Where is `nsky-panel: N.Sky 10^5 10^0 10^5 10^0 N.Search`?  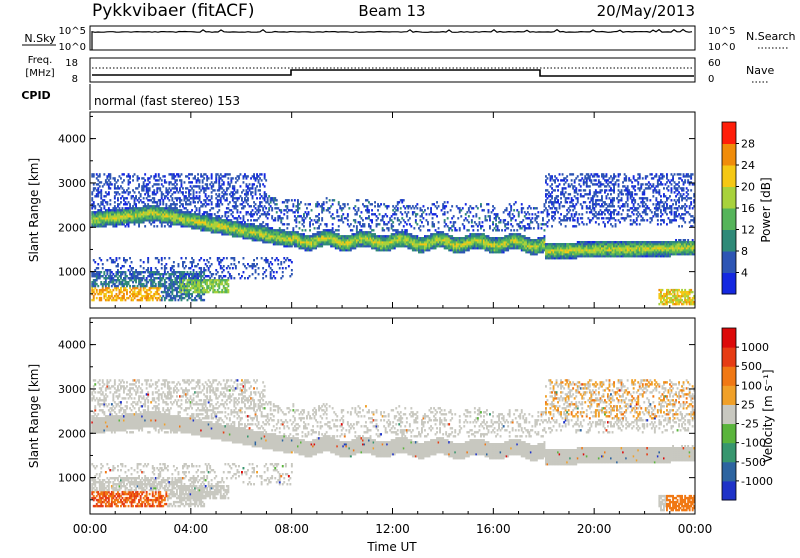
nsky-panel: N.Sky 10^5 10^0 10^5 10^0 N.Search is located at coordinates (409, 39).